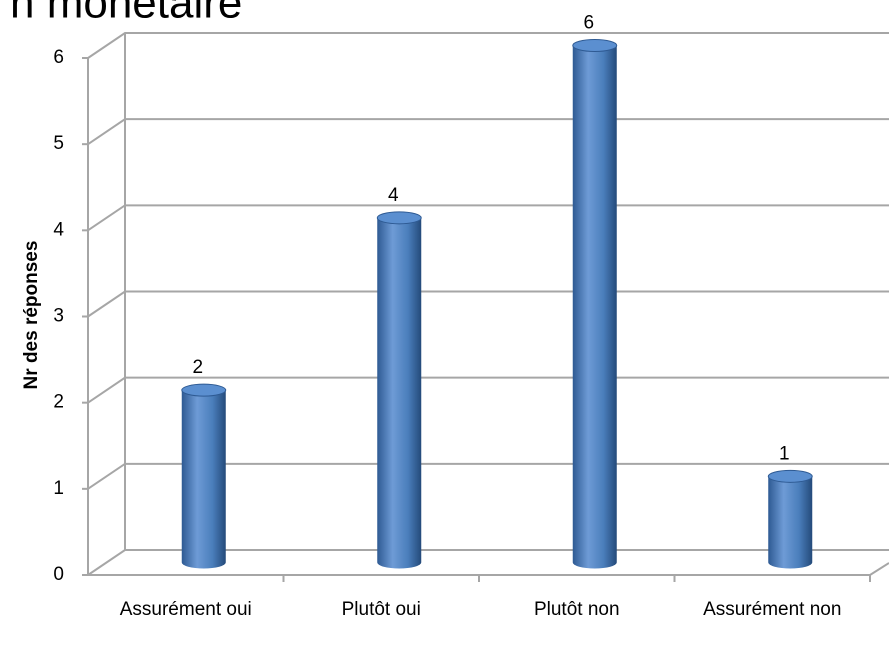 This screenshot has width=889, height=653. What do you see at coordinates (58, 316) in the screenshot?
I see `y-tick-label: 3` at bounding box center [58, 316].